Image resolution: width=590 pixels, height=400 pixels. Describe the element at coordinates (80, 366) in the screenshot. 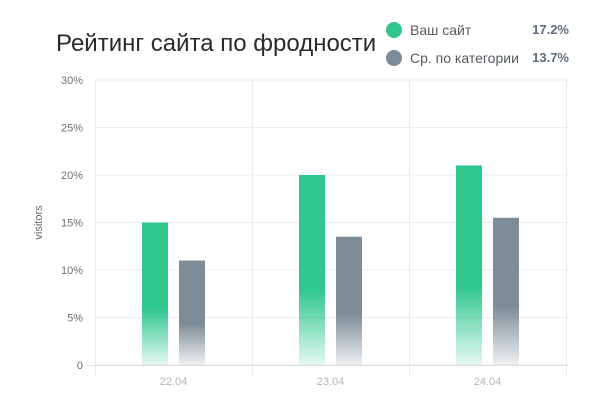

I see `y-tick-label: 0` at that location.